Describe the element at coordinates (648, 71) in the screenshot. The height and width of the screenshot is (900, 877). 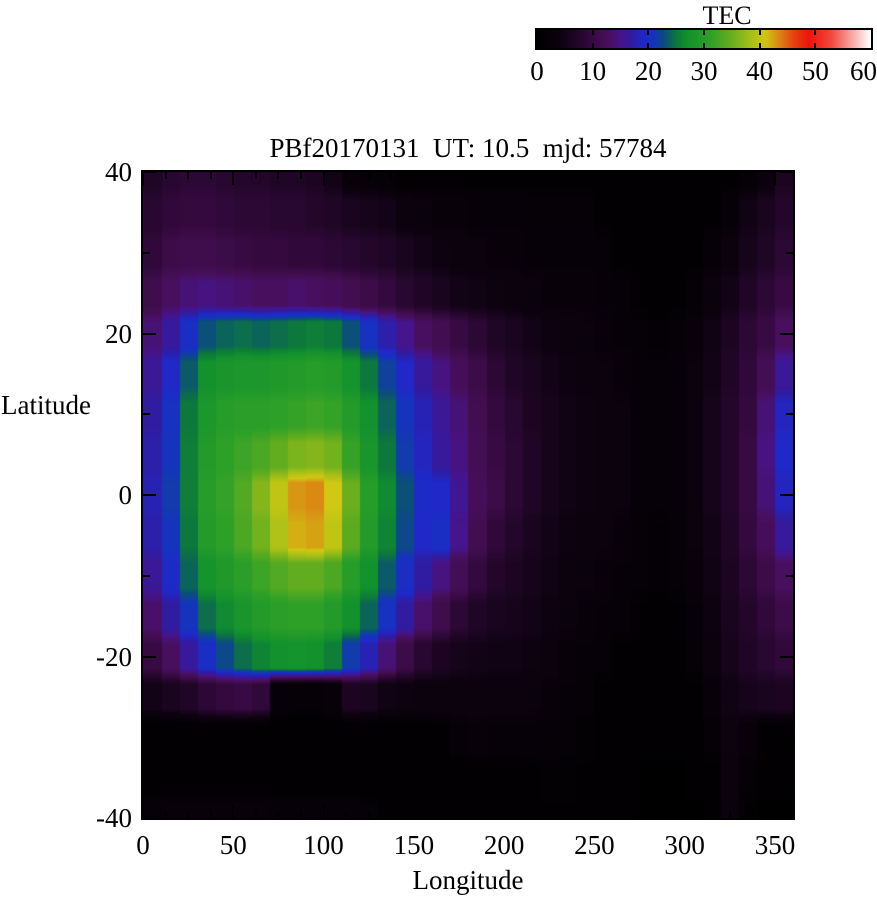
I see `colorbar-tick-label: 20` at that location.